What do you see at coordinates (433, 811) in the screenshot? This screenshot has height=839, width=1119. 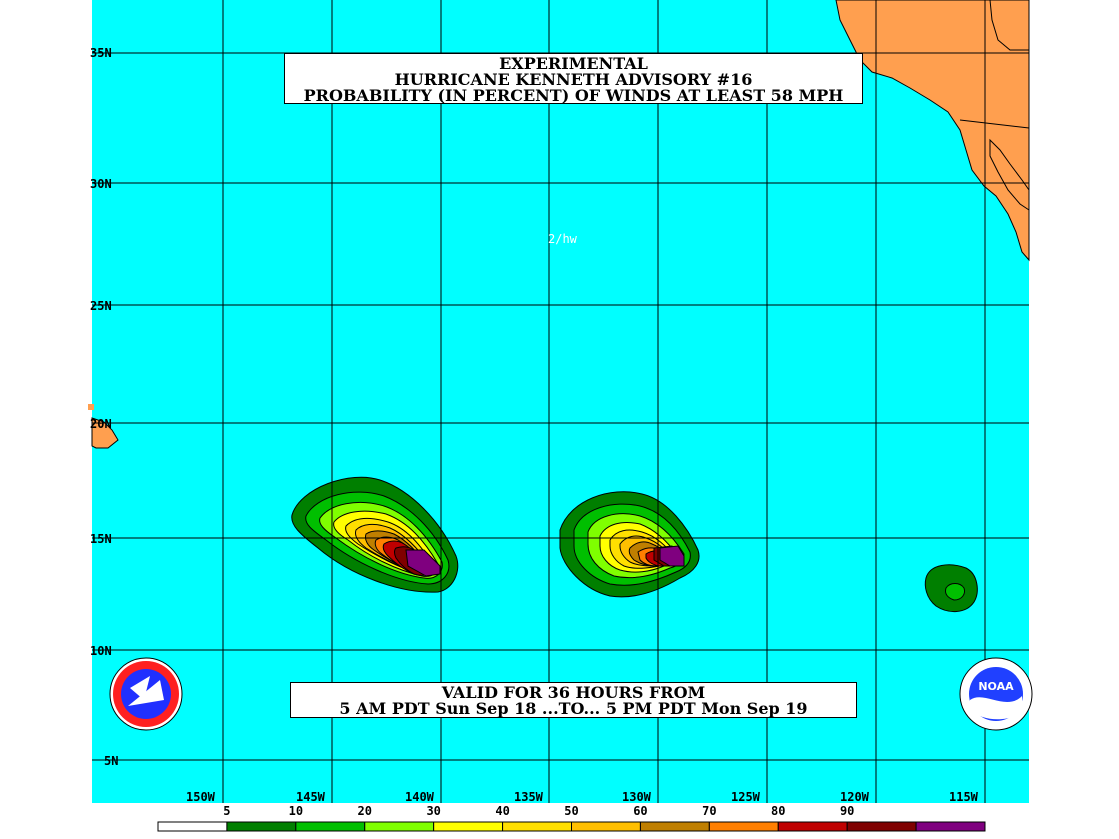 I see `scale-label: 30` at bounding box center [433, 811].